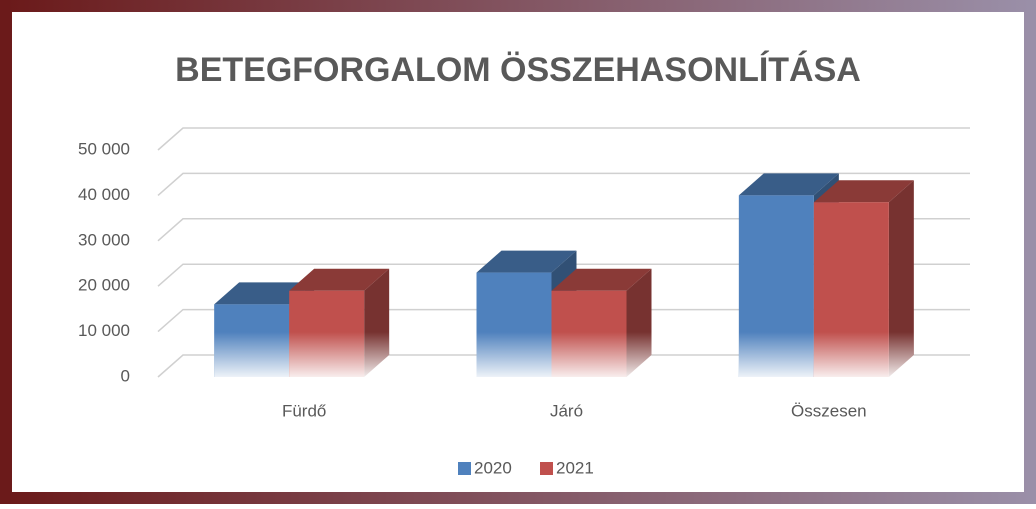 This screenshot has height=509, width=1036. Describe the element at coordinates (575, 467) in the screenshot. I see `legend-label: 2021` at that location.